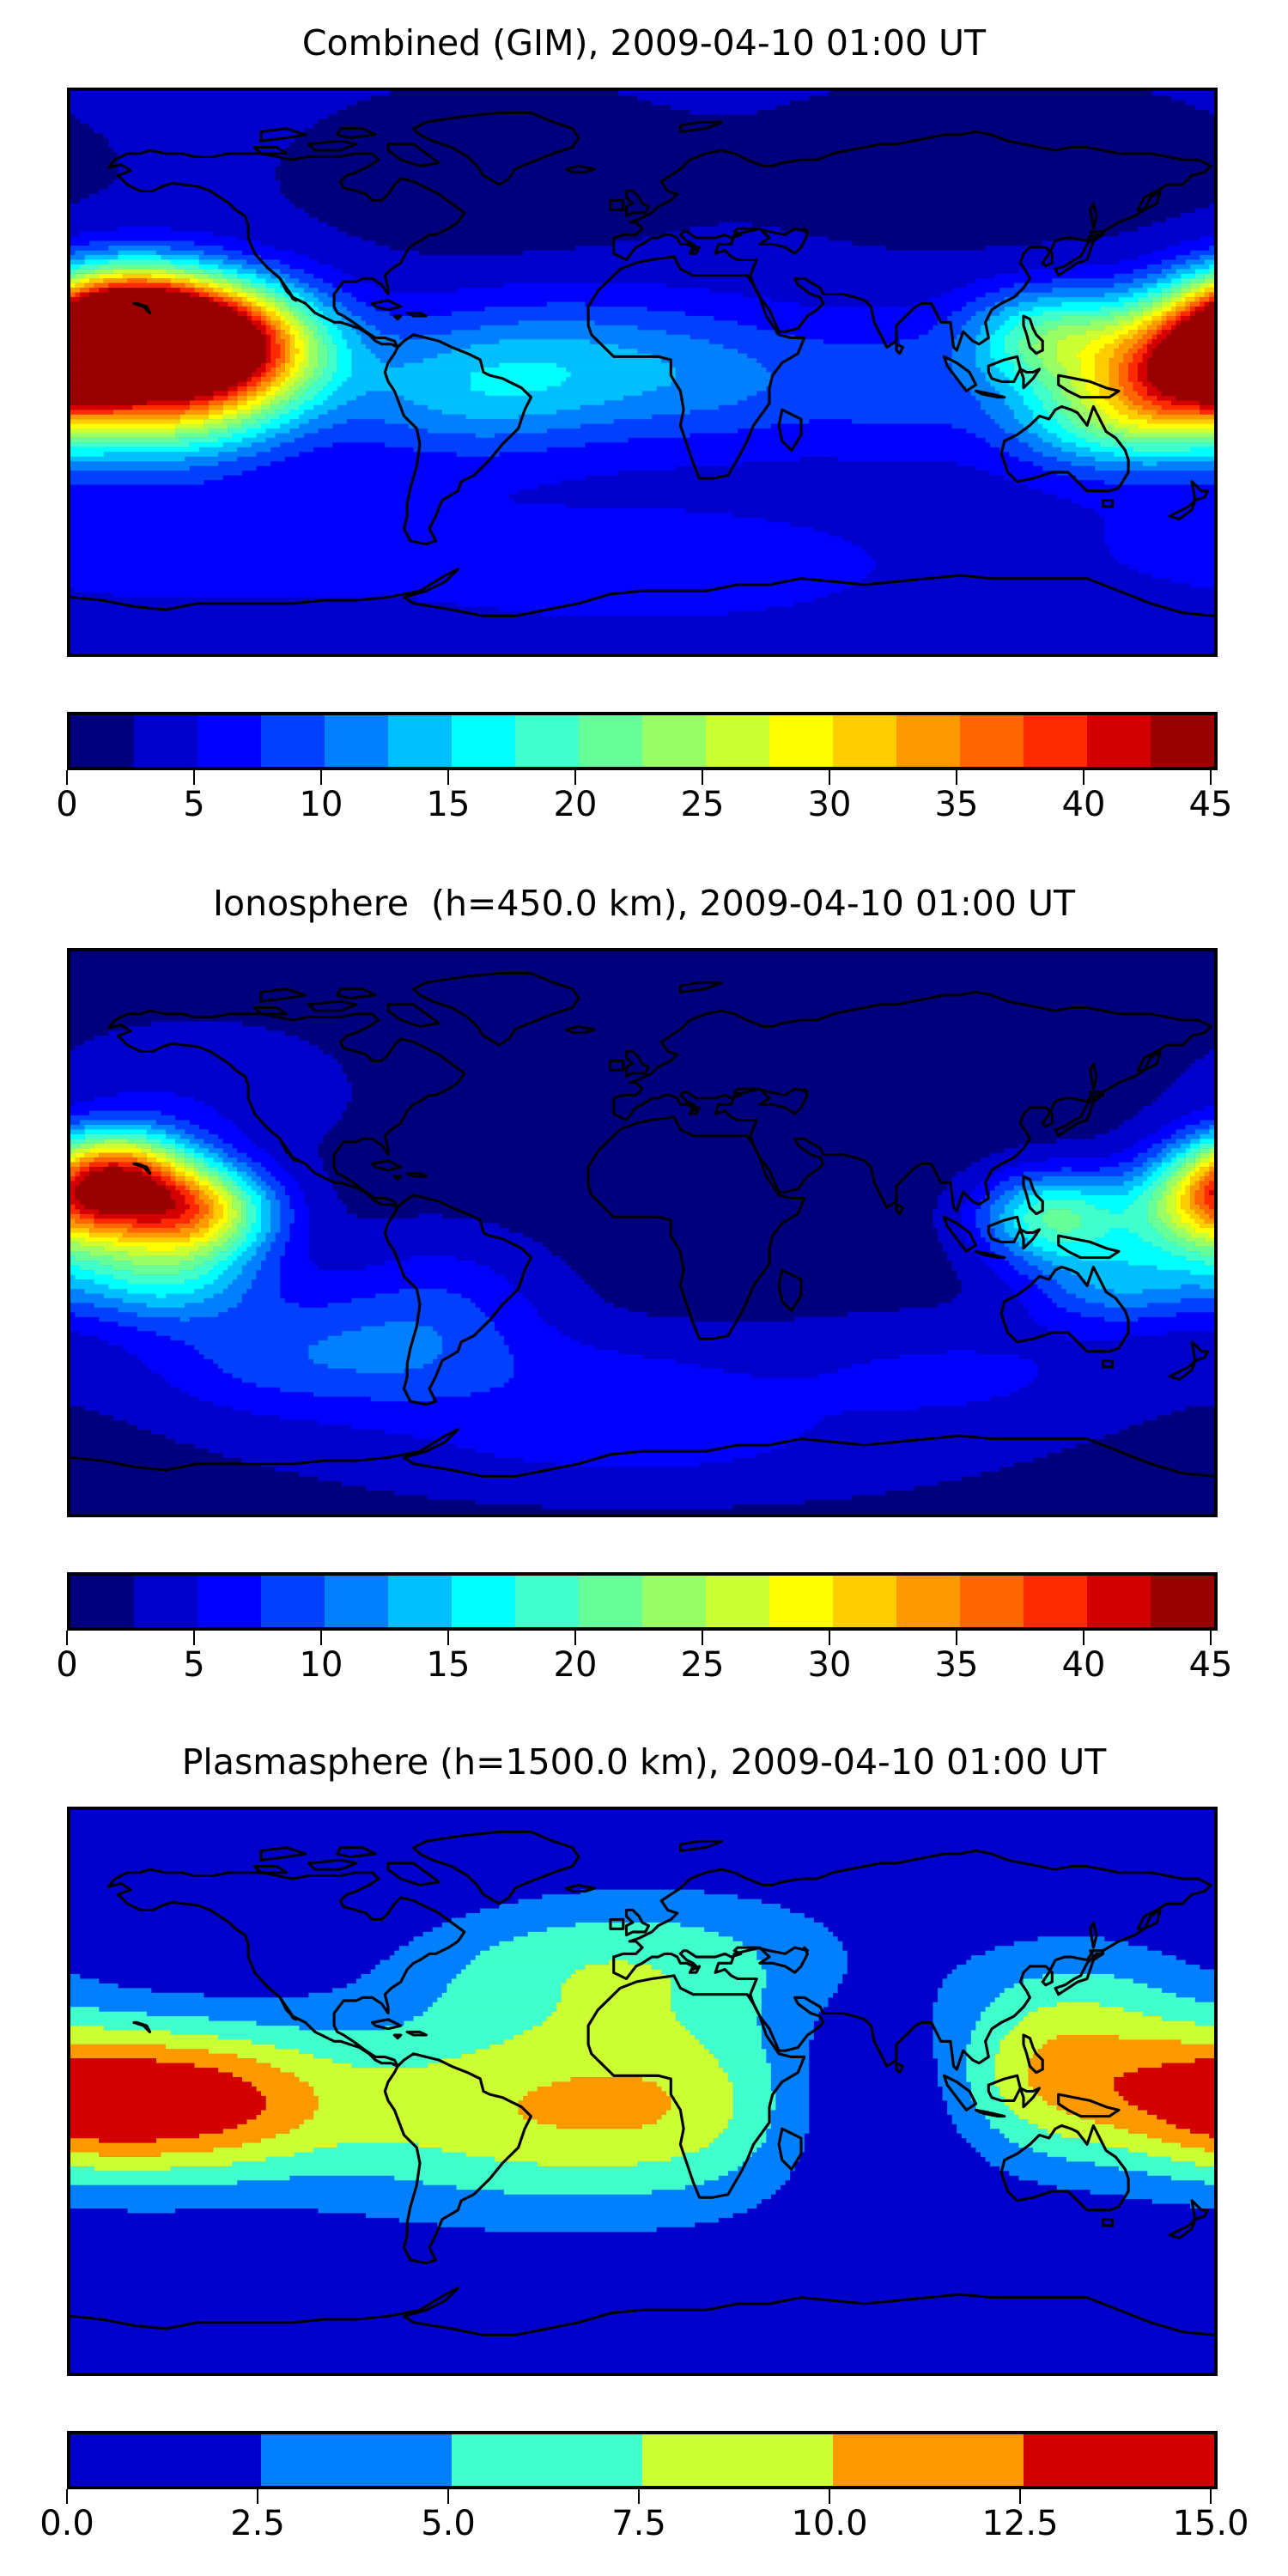 The height and width of the screenshot is (2576, 1288). I want to click on colorbar-ticks-ionosphere, so click(639, 1639).